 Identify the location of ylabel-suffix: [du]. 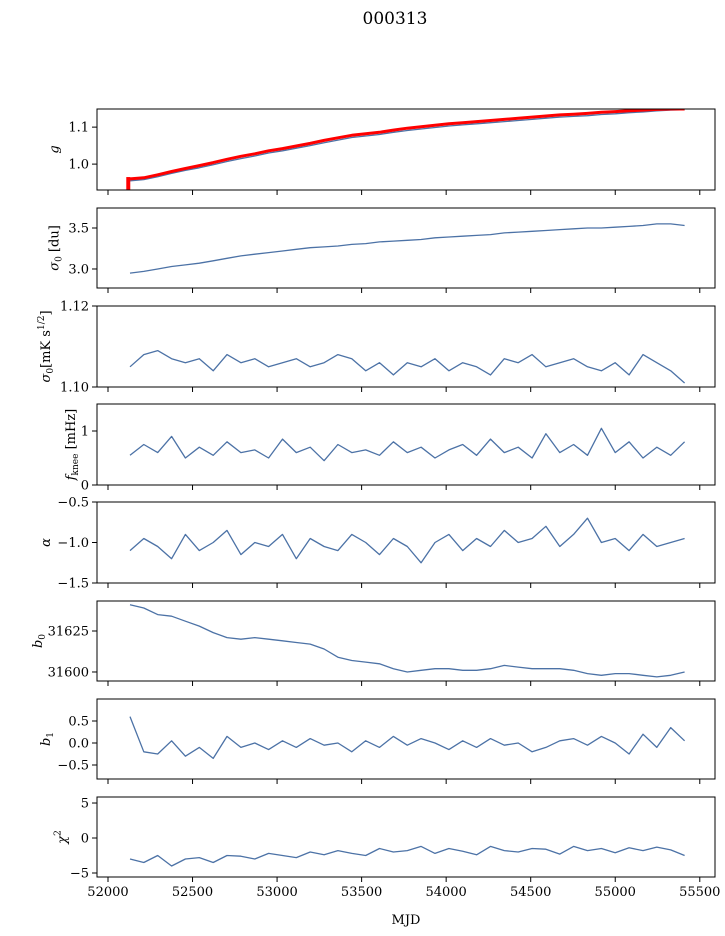
(54, 240).